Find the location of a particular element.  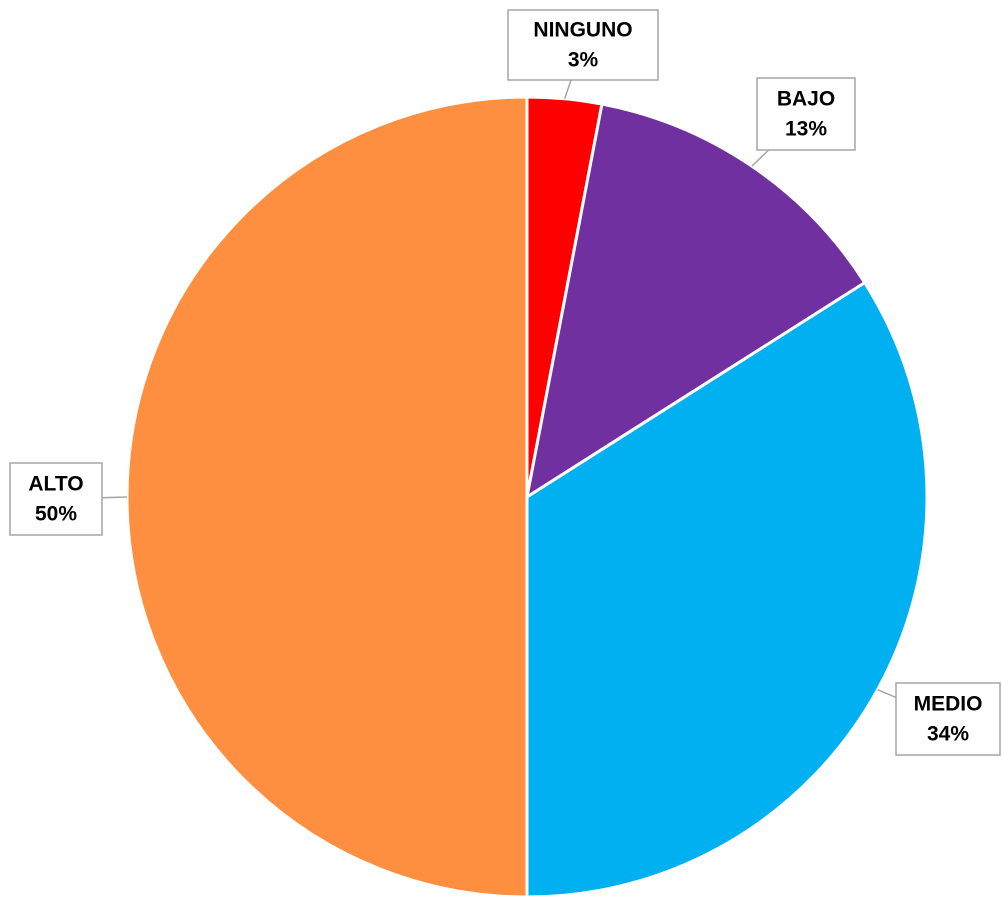

slice-value-label: 3% is located at coordinates (583, 60).